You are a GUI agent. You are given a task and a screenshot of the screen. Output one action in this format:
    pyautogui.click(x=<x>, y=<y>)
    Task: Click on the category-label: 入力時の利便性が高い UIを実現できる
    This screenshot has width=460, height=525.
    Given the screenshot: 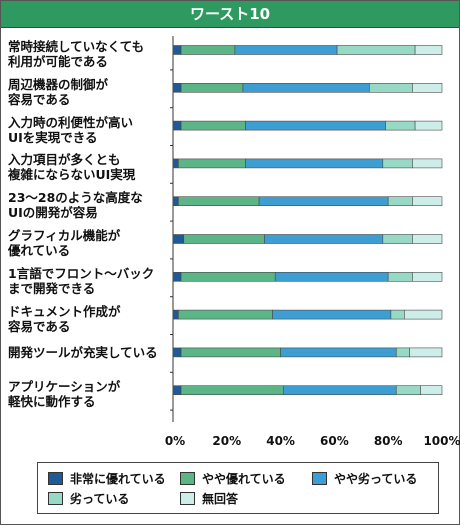 What is the action you would take?
    pyautogui.click(x=71, y=129)
    